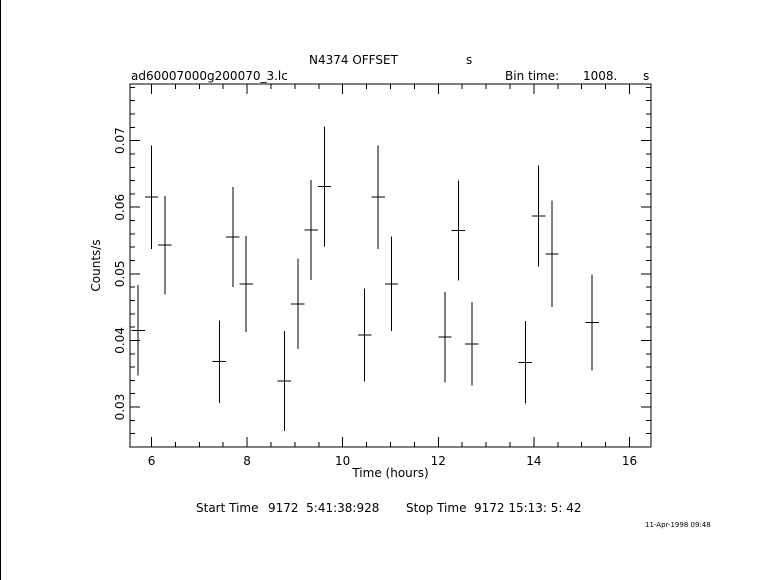 This screenshot has width=781, height=580. What do you see at coordinates (629, 461) in the screenshot?
I see `x-tick-label: 16` at bounding box center [629, 461].